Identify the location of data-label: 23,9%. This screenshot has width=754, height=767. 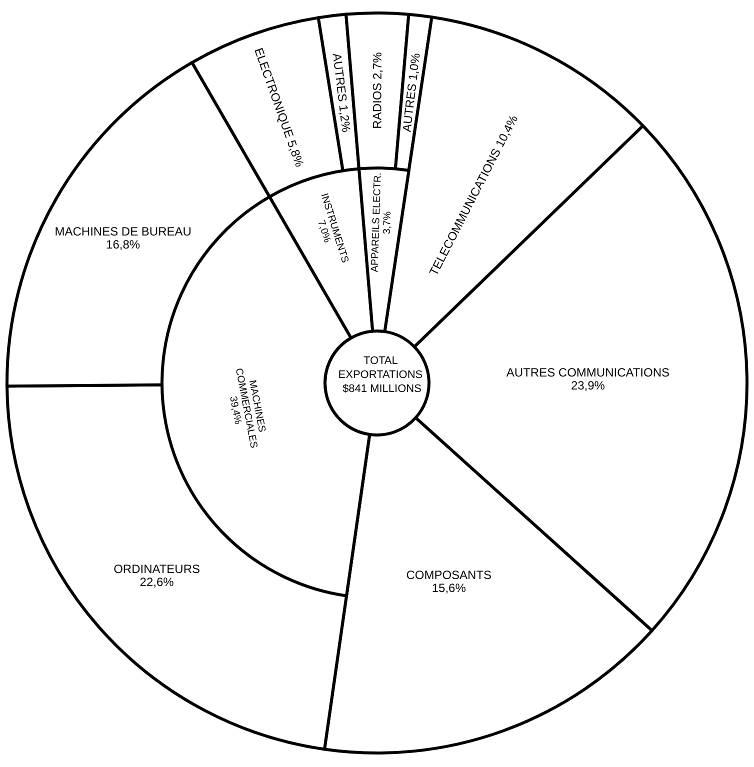
(588, 385).